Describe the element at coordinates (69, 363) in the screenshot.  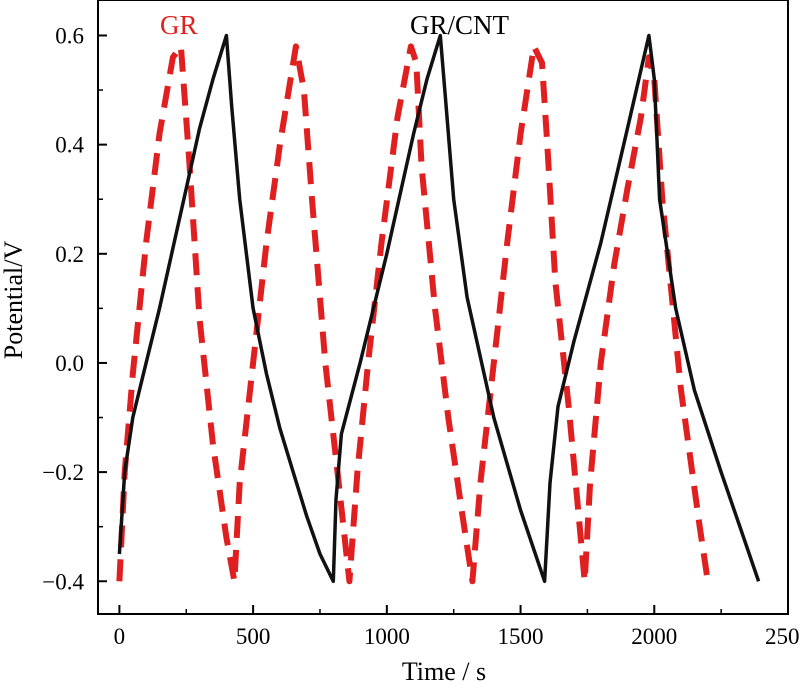
I see `y-tick-label: 0.0` at that location.